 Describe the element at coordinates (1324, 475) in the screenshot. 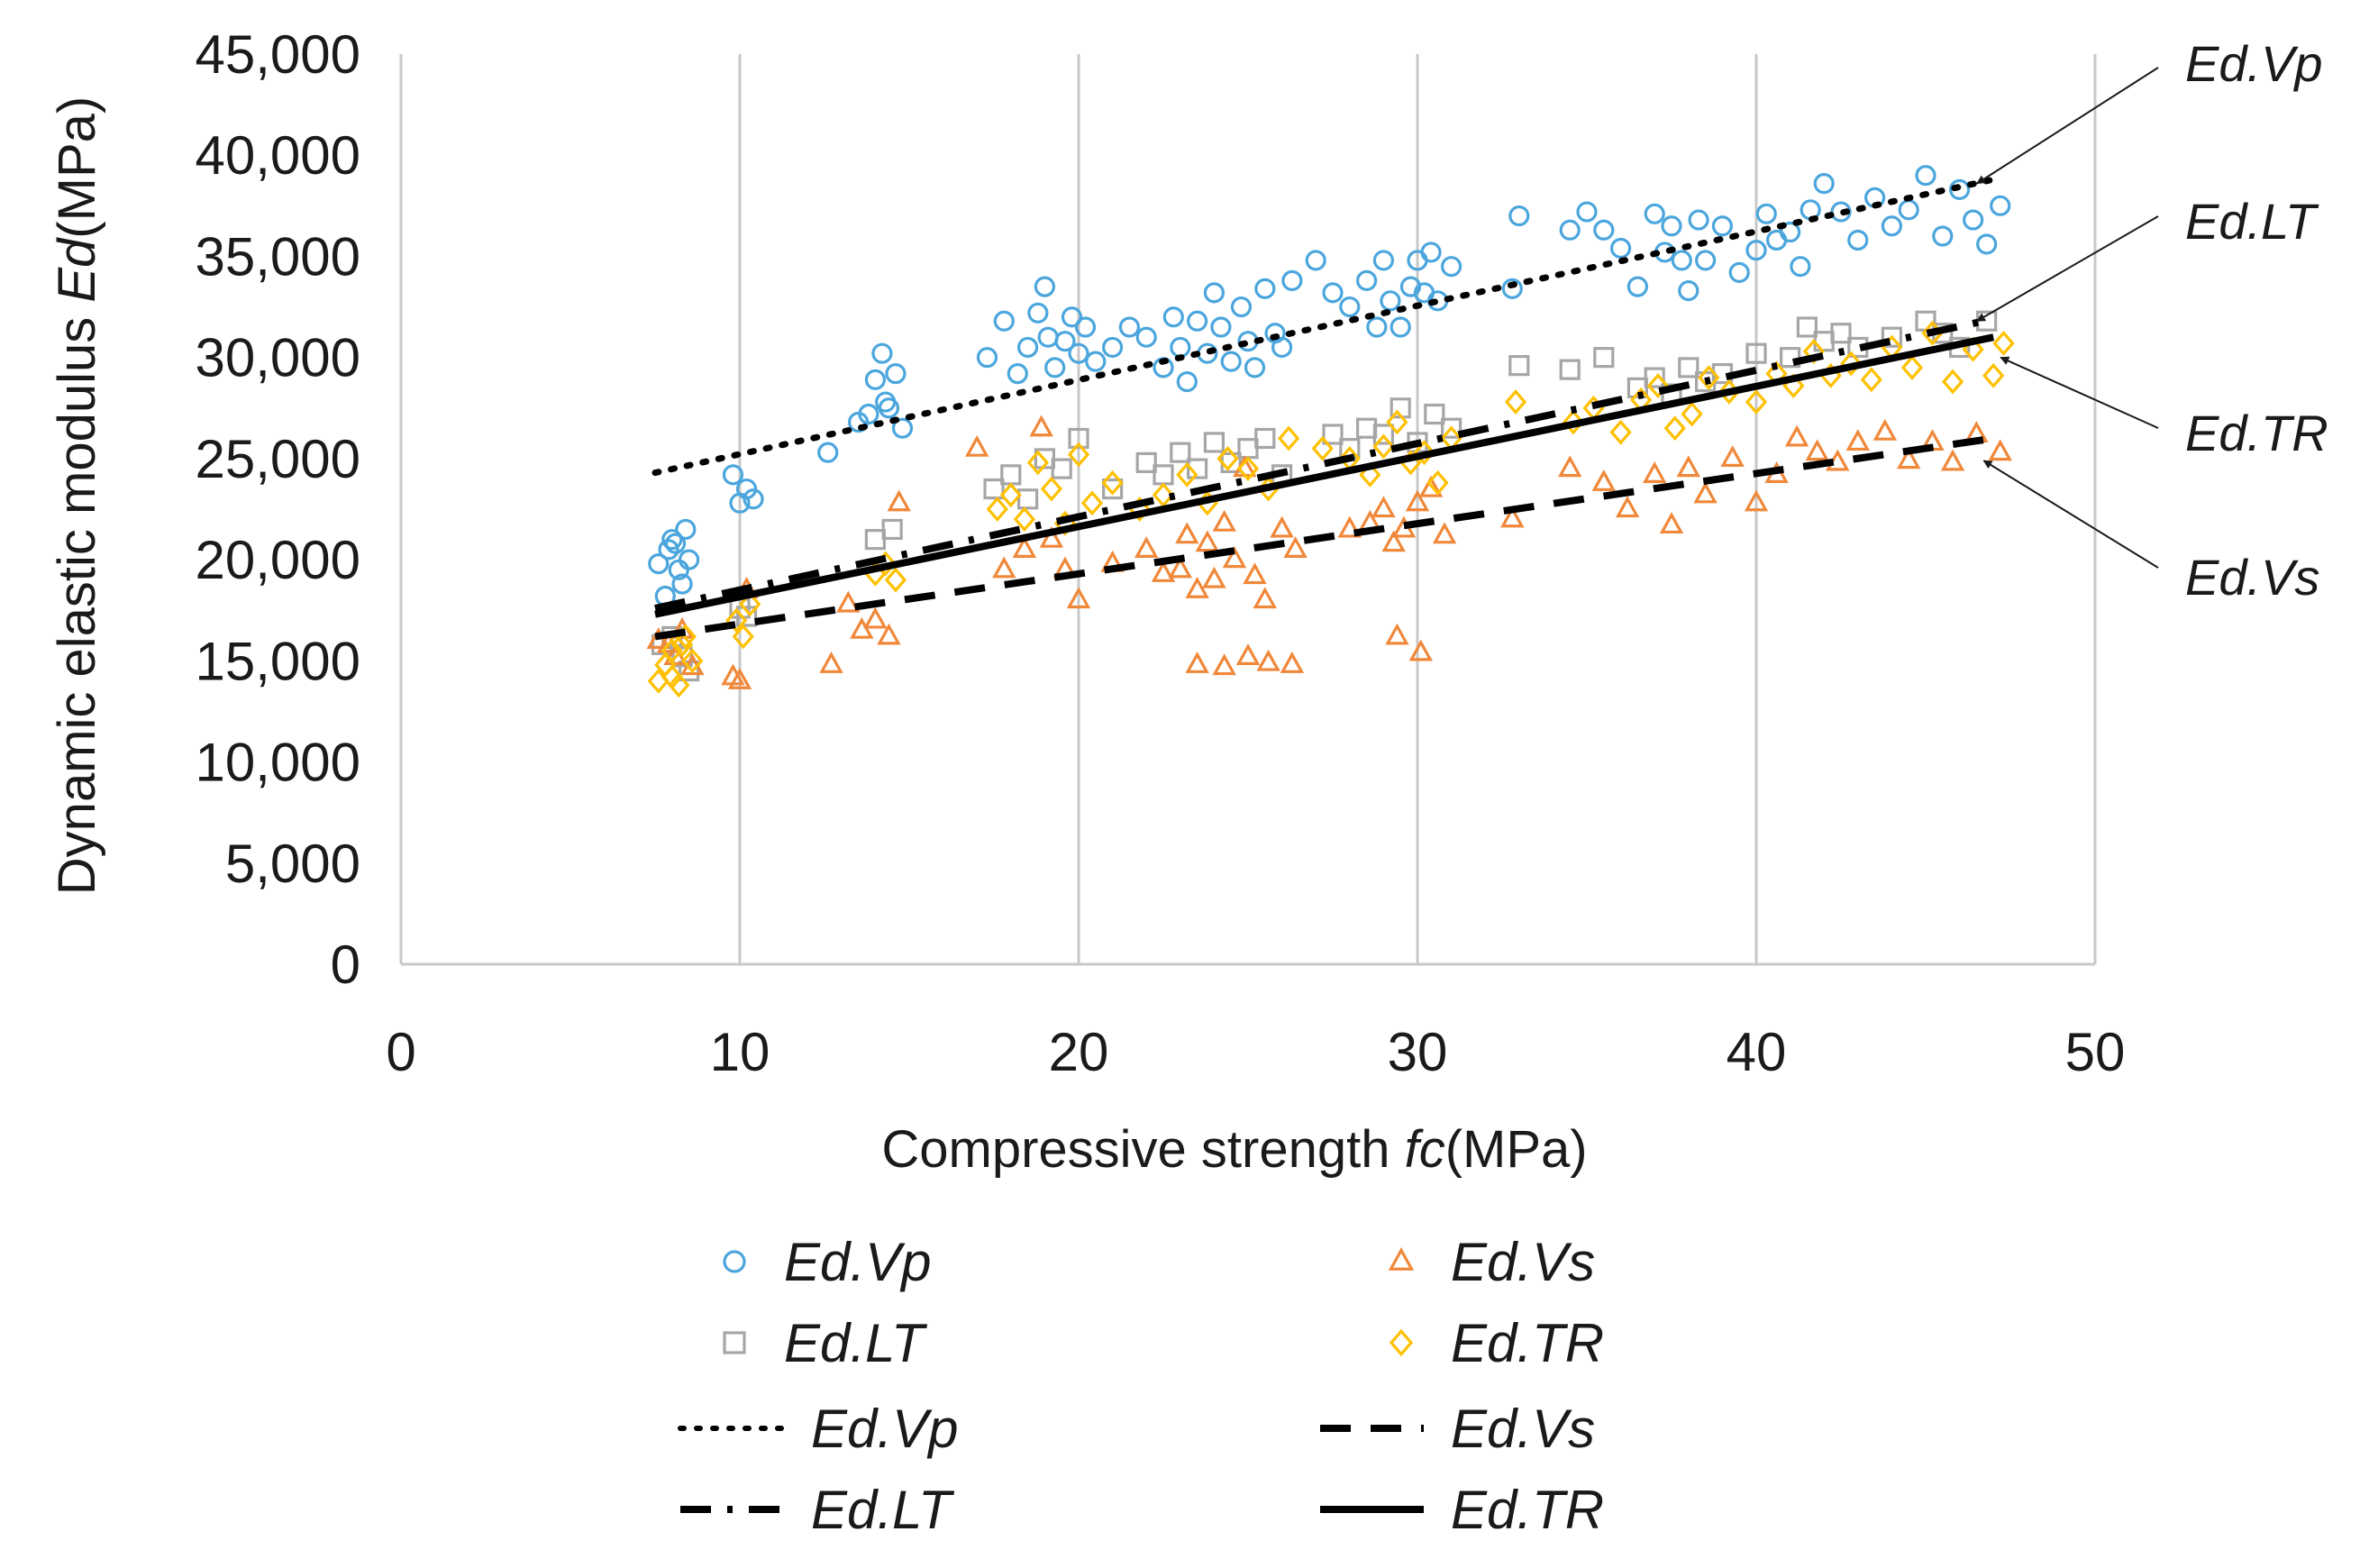

I see `trendline-solid` at that location.